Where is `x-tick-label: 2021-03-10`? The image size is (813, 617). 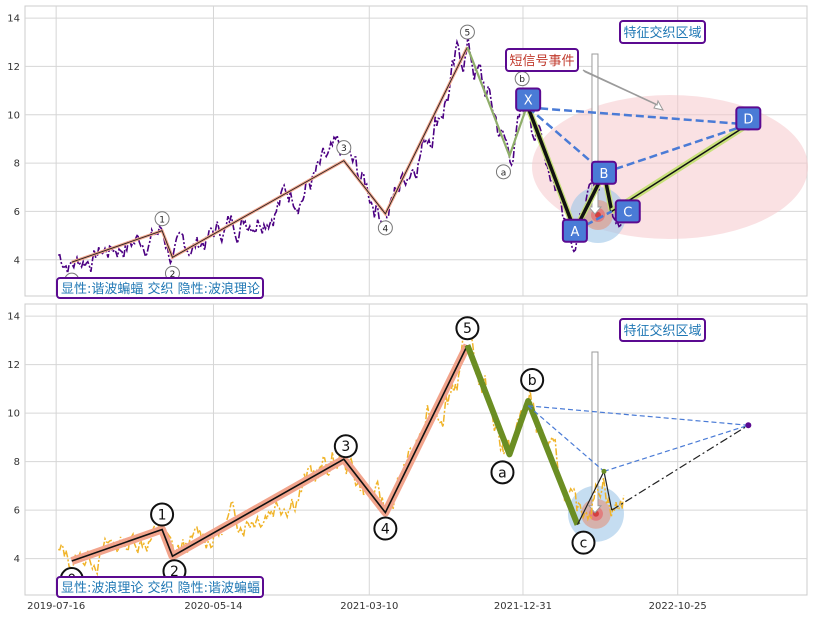 x-tick-label: 2021-03-10 is located at coordinates (369, 606).